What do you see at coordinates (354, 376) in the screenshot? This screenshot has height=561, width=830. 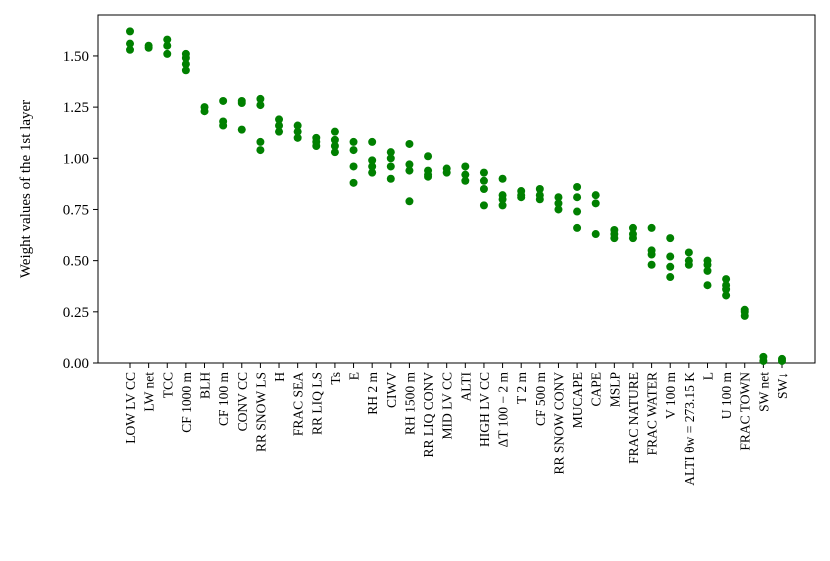 I see `x-tick-label: E` at bounding box center [354, 376].